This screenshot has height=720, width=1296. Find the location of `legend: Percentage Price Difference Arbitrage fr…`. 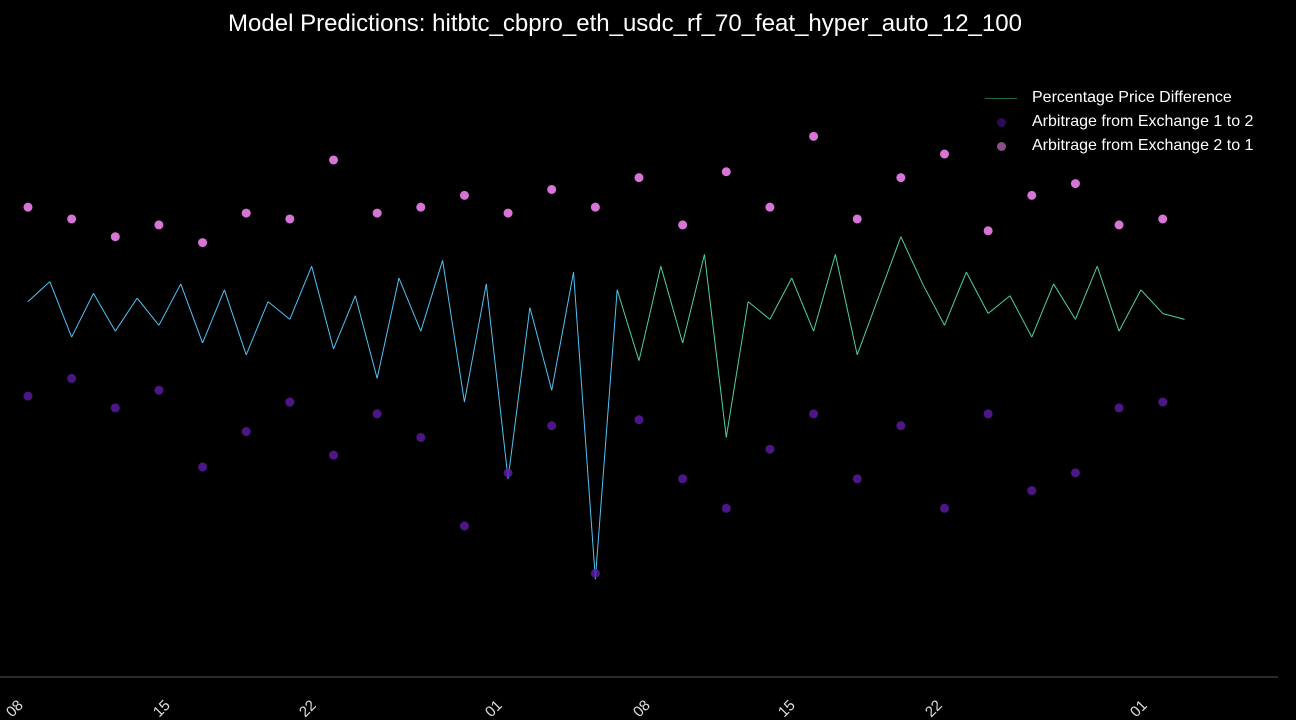

legend: Percentage Price Difference Arbitrage fr… is located at coordinates (1118, 122).